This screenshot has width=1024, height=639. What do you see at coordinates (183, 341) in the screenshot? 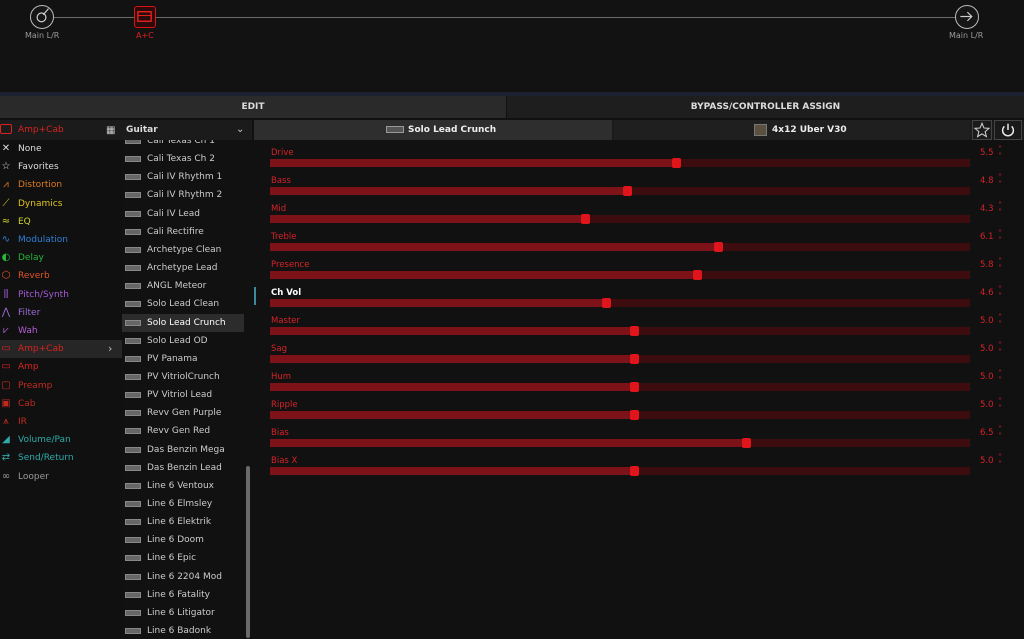
I see `model-item: Solo Lead OD` at bounding box center [183, 341].